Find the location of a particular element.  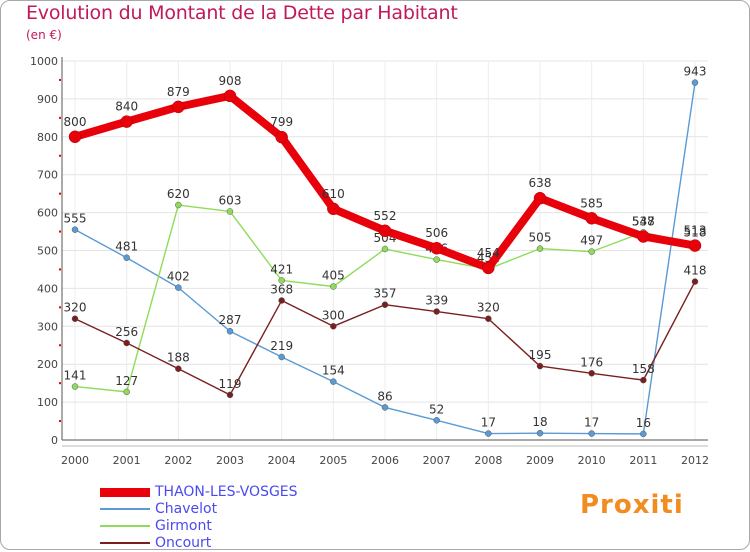

data-label: 908 is located at coordinates (230, 81).